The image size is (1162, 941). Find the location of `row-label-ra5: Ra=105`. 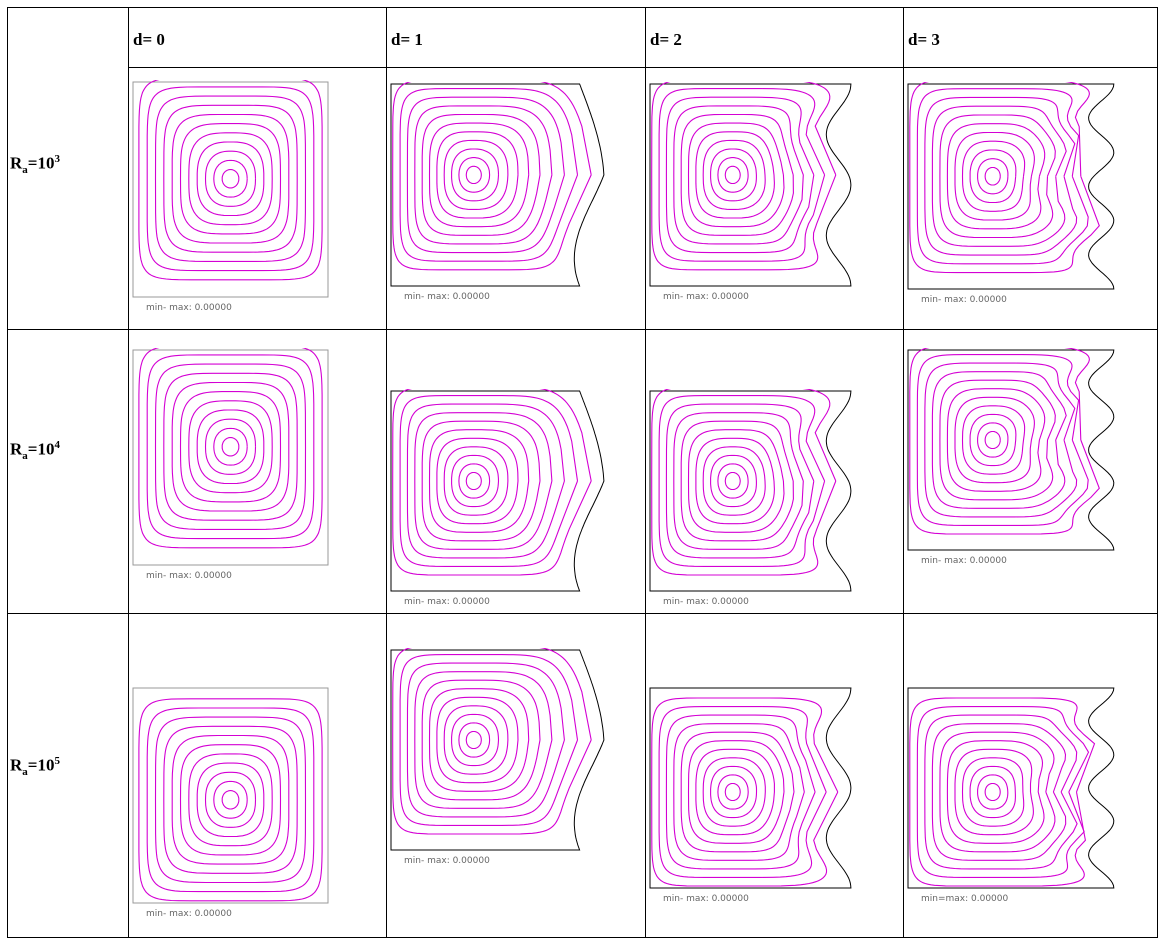

row-label-ra5: Ra=105 is located at coordinates (35, 766).